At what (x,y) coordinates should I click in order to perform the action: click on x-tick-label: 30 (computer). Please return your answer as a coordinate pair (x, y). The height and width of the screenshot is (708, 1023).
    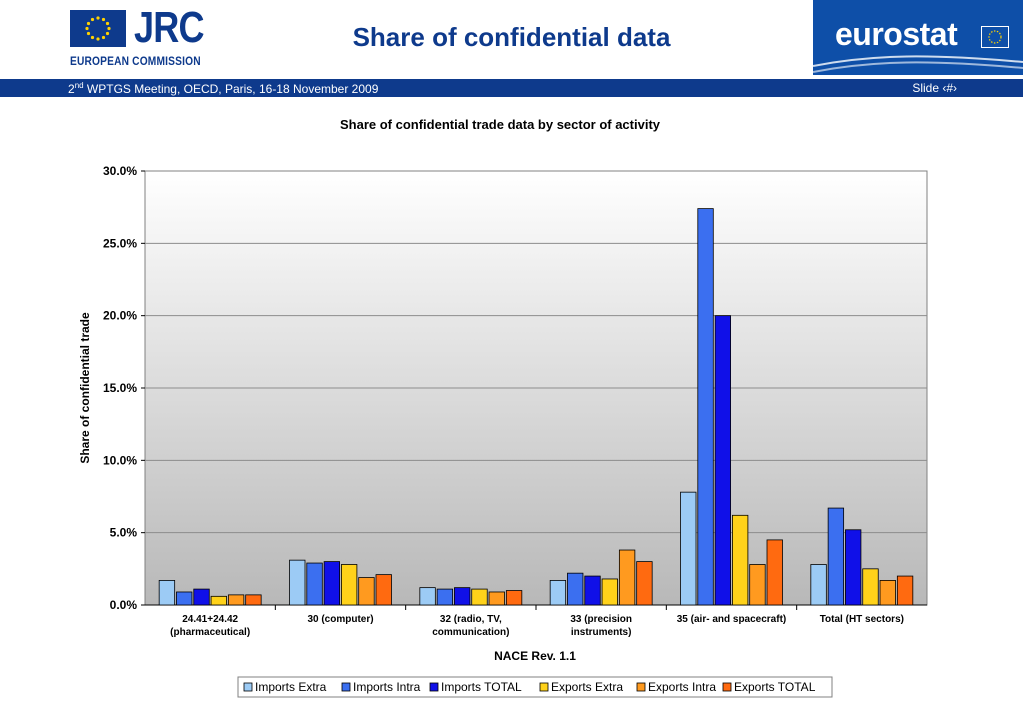
    Looking at the image, I should click on (340, 619).